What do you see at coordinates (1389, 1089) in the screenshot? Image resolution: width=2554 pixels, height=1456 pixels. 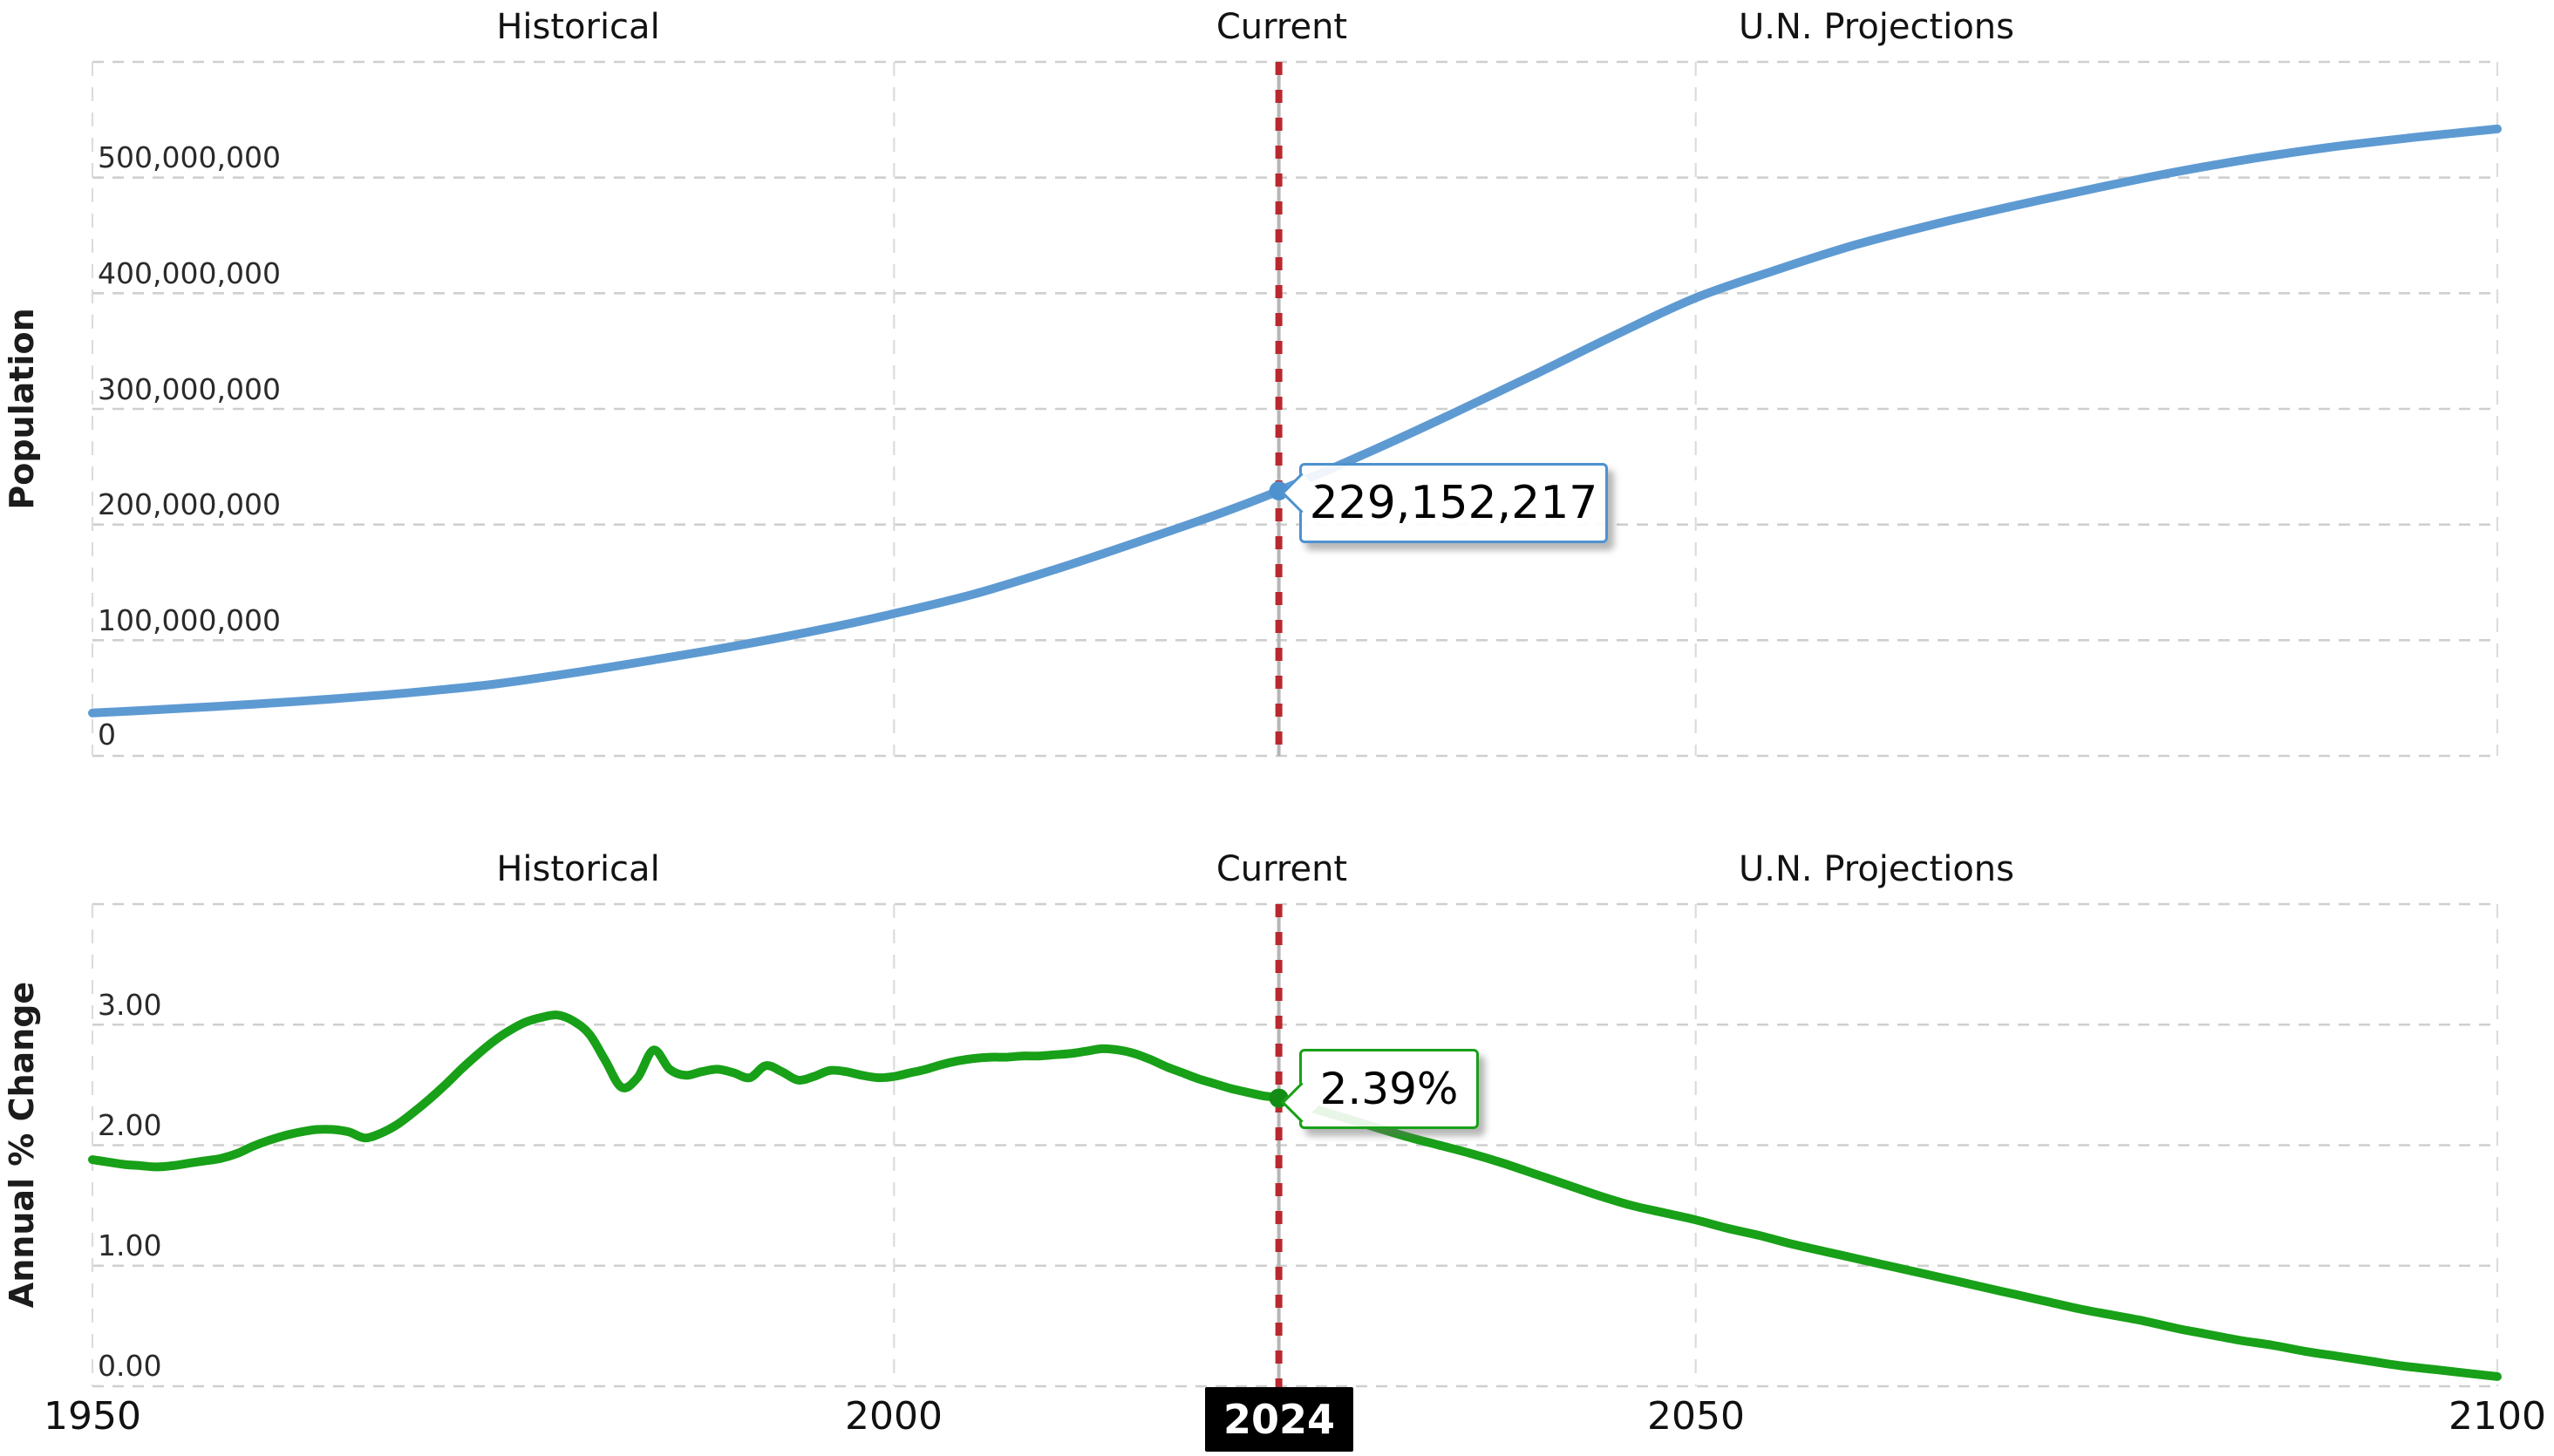 I see `growth-tooltip-value: 2.39%` at bounding box center [1389, 1089].